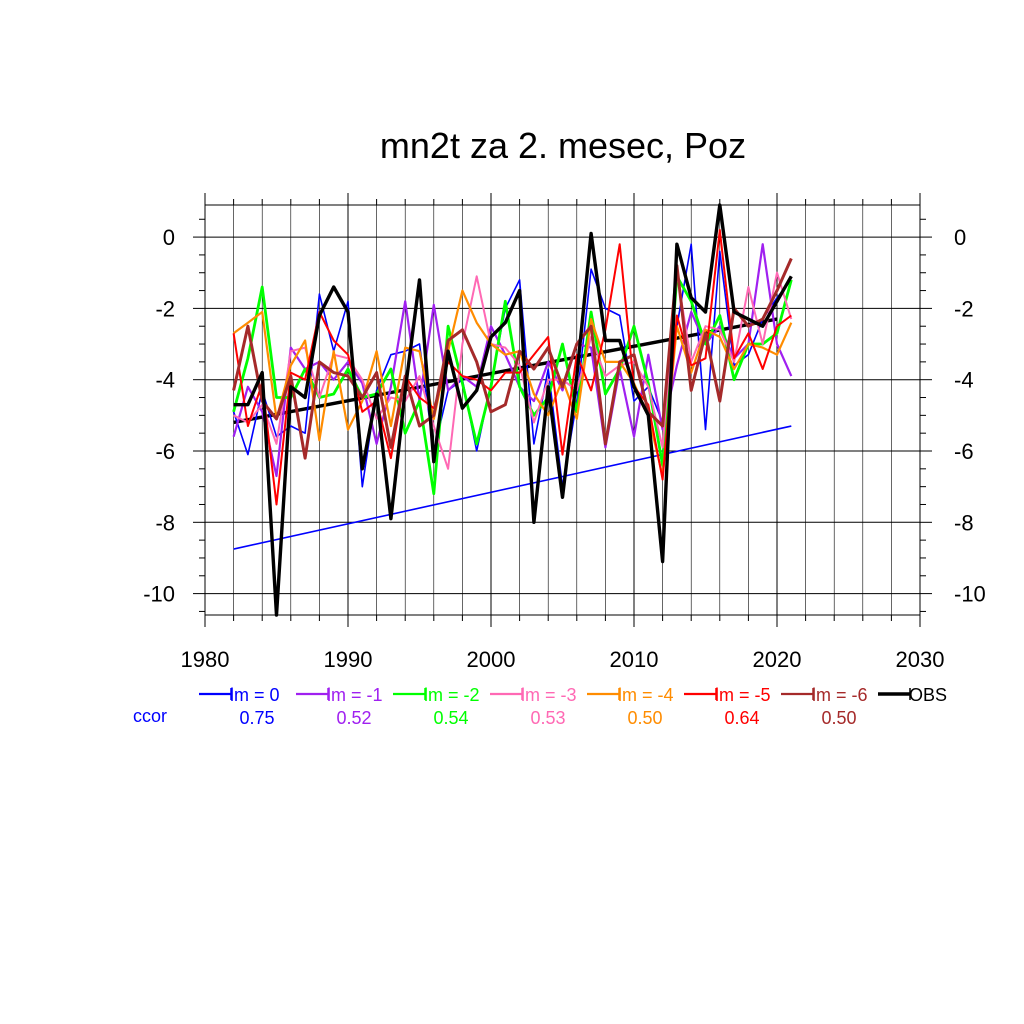 This screenshot has width=1024, height=1024. Describe the element at coordinates (512, 487) in the screenshot. I see `trend-line` at that location.